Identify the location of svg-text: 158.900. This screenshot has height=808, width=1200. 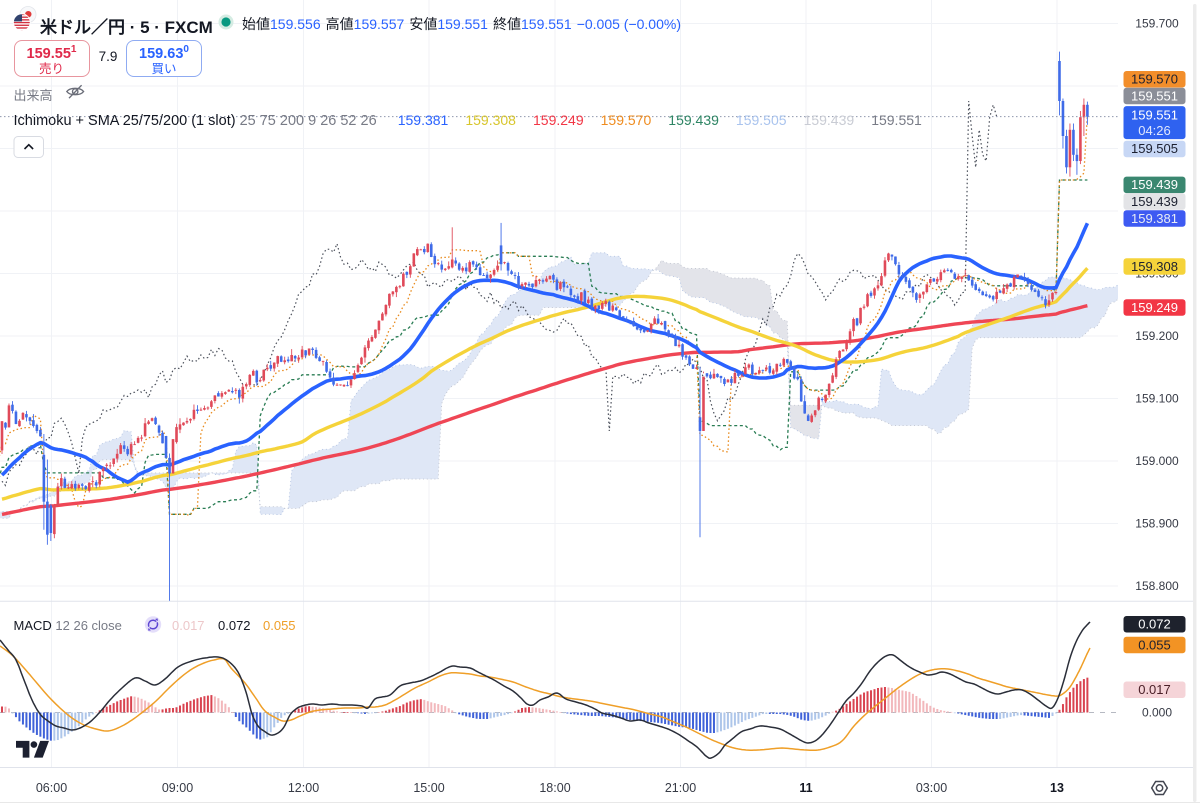
(1157, 524).